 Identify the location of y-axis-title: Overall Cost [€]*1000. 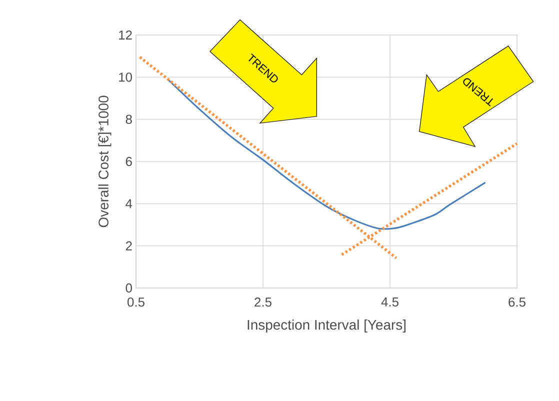
(105, 162).